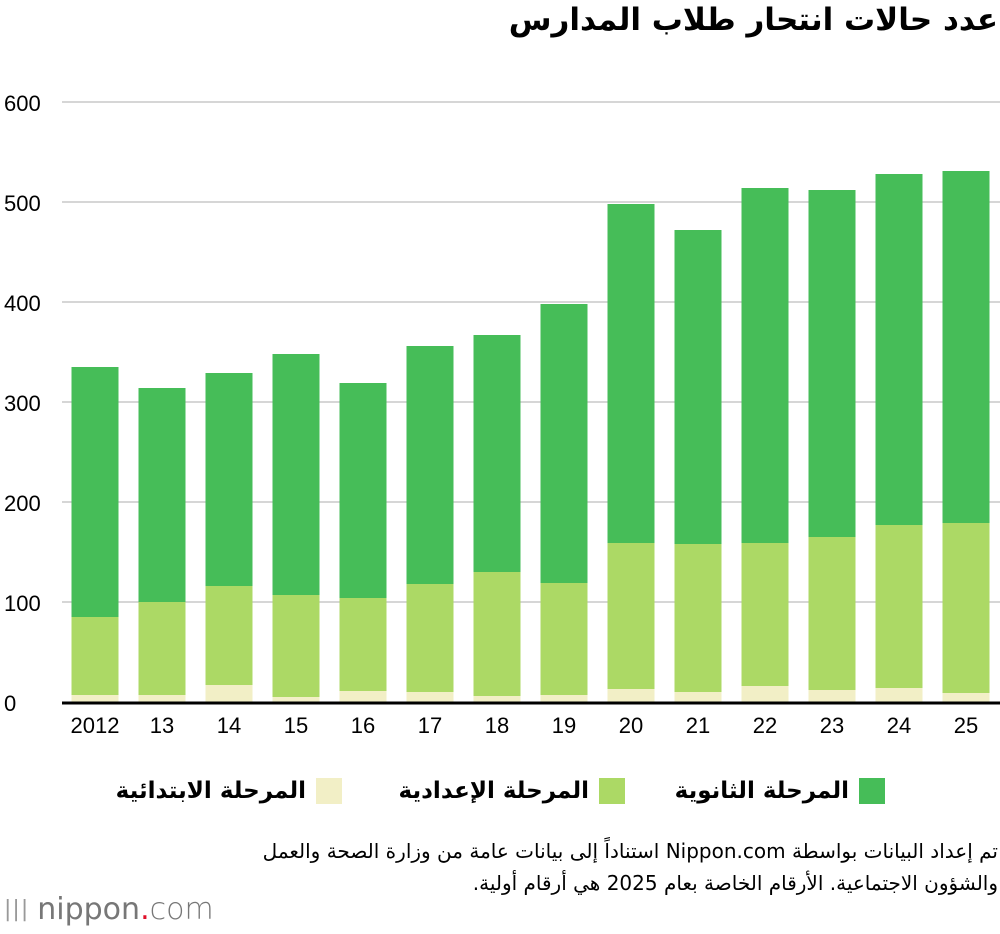 The height and width of the screenshot is (934, 1000). I want to click on x-tick-label: 17, so click(430, 725).